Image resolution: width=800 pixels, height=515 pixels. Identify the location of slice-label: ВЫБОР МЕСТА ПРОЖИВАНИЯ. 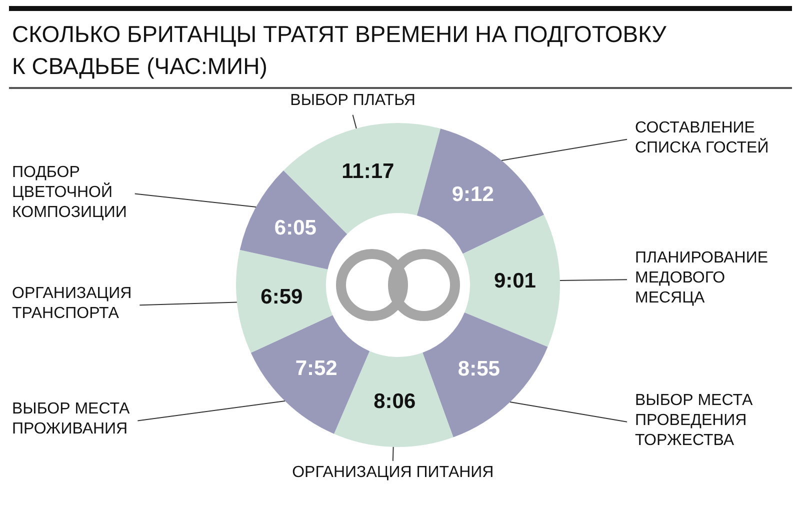
(71, 419).